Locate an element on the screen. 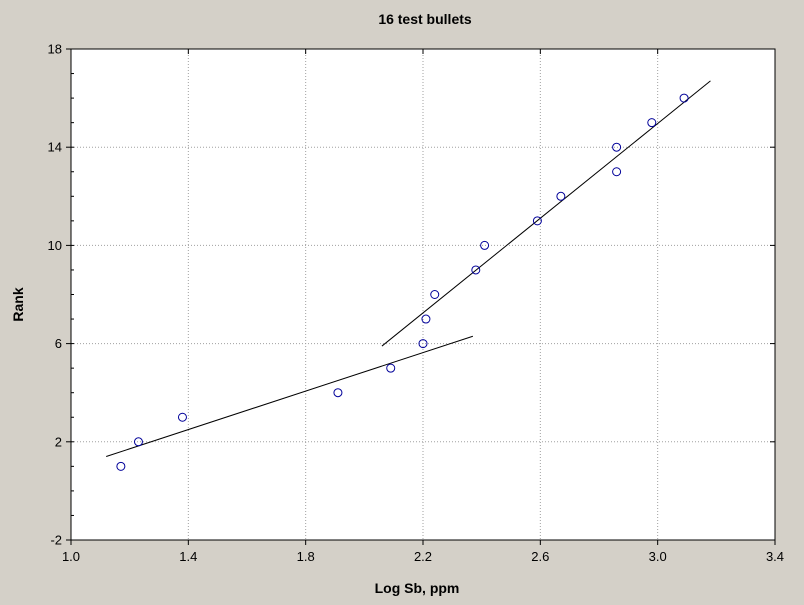  y-tick-label: 6 is located at coordinates (58, 343).